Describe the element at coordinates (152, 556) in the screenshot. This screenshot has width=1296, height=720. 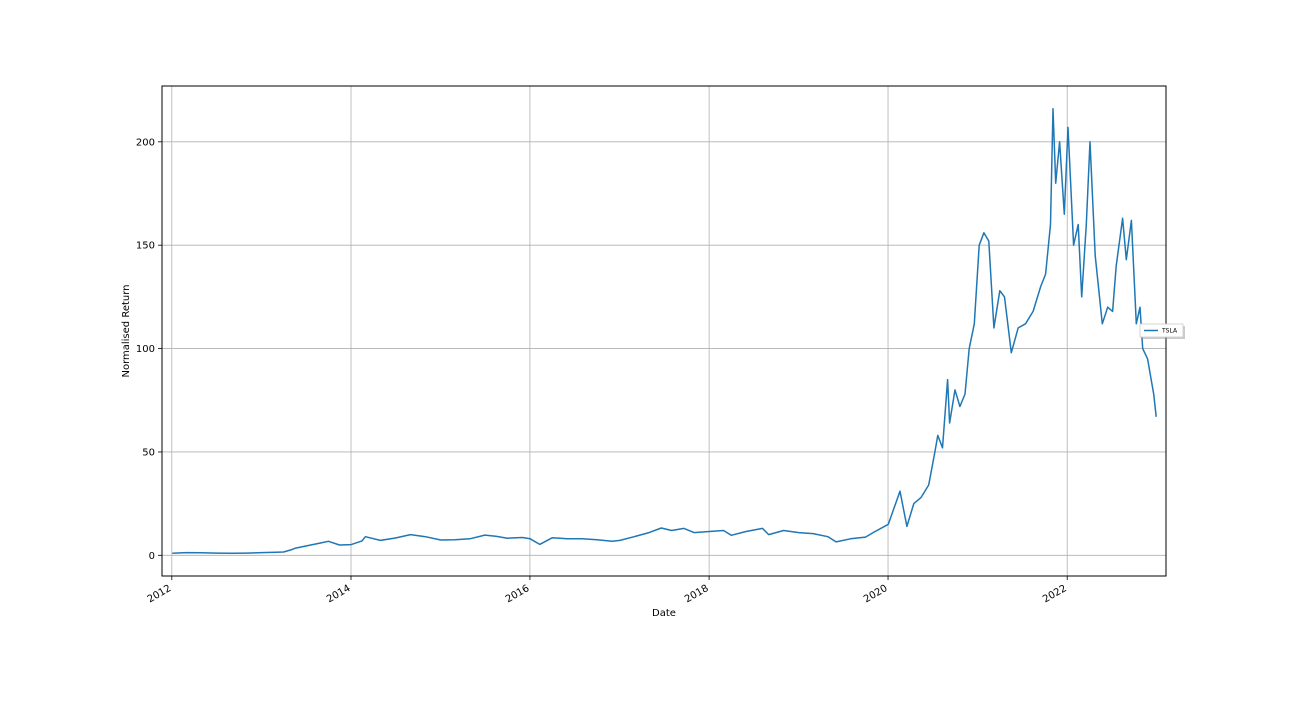
I see `y-tick-label-0: 0` at that location.